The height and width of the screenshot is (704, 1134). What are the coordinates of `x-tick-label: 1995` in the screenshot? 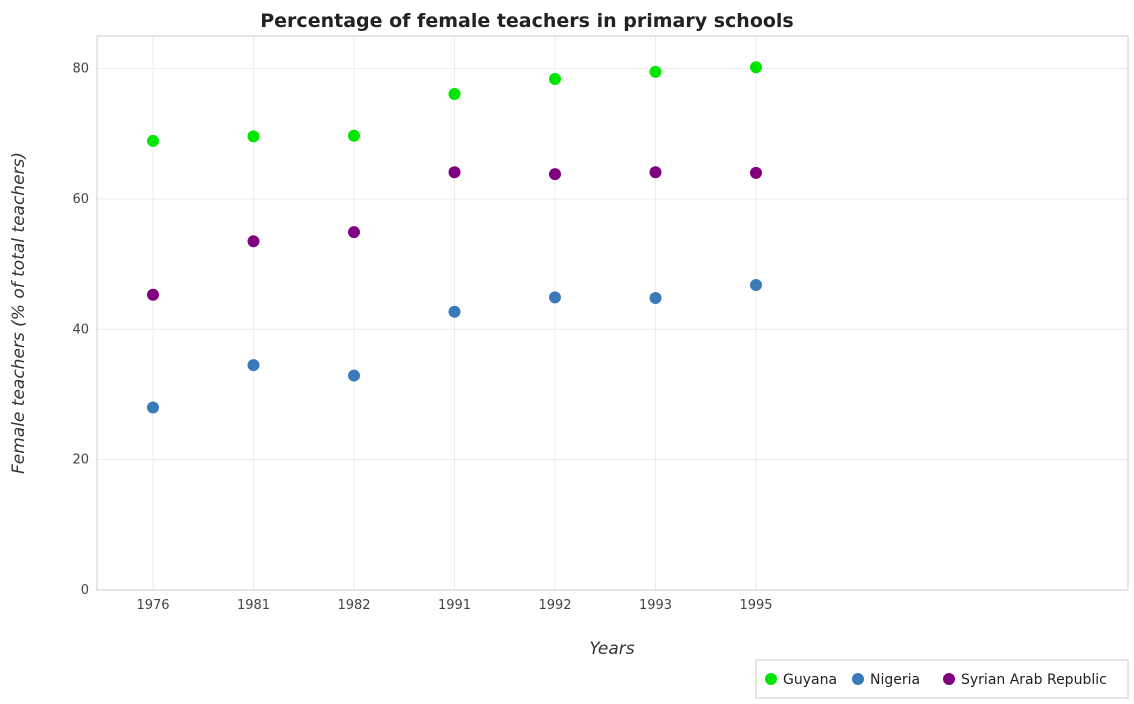 It's located at (755, 605).